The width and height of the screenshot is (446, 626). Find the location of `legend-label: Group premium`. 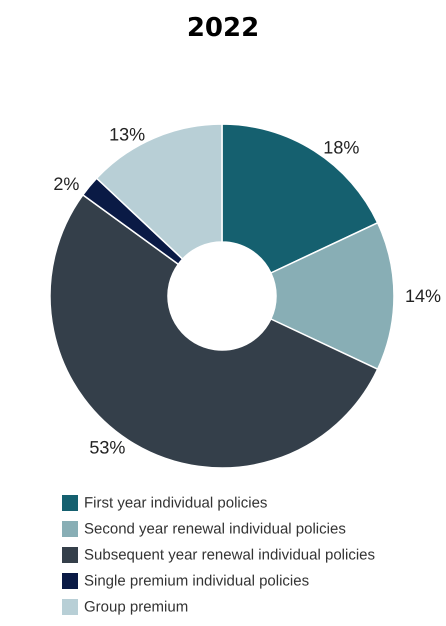

legend-label: Group premium is located at coordinates (136, 607).